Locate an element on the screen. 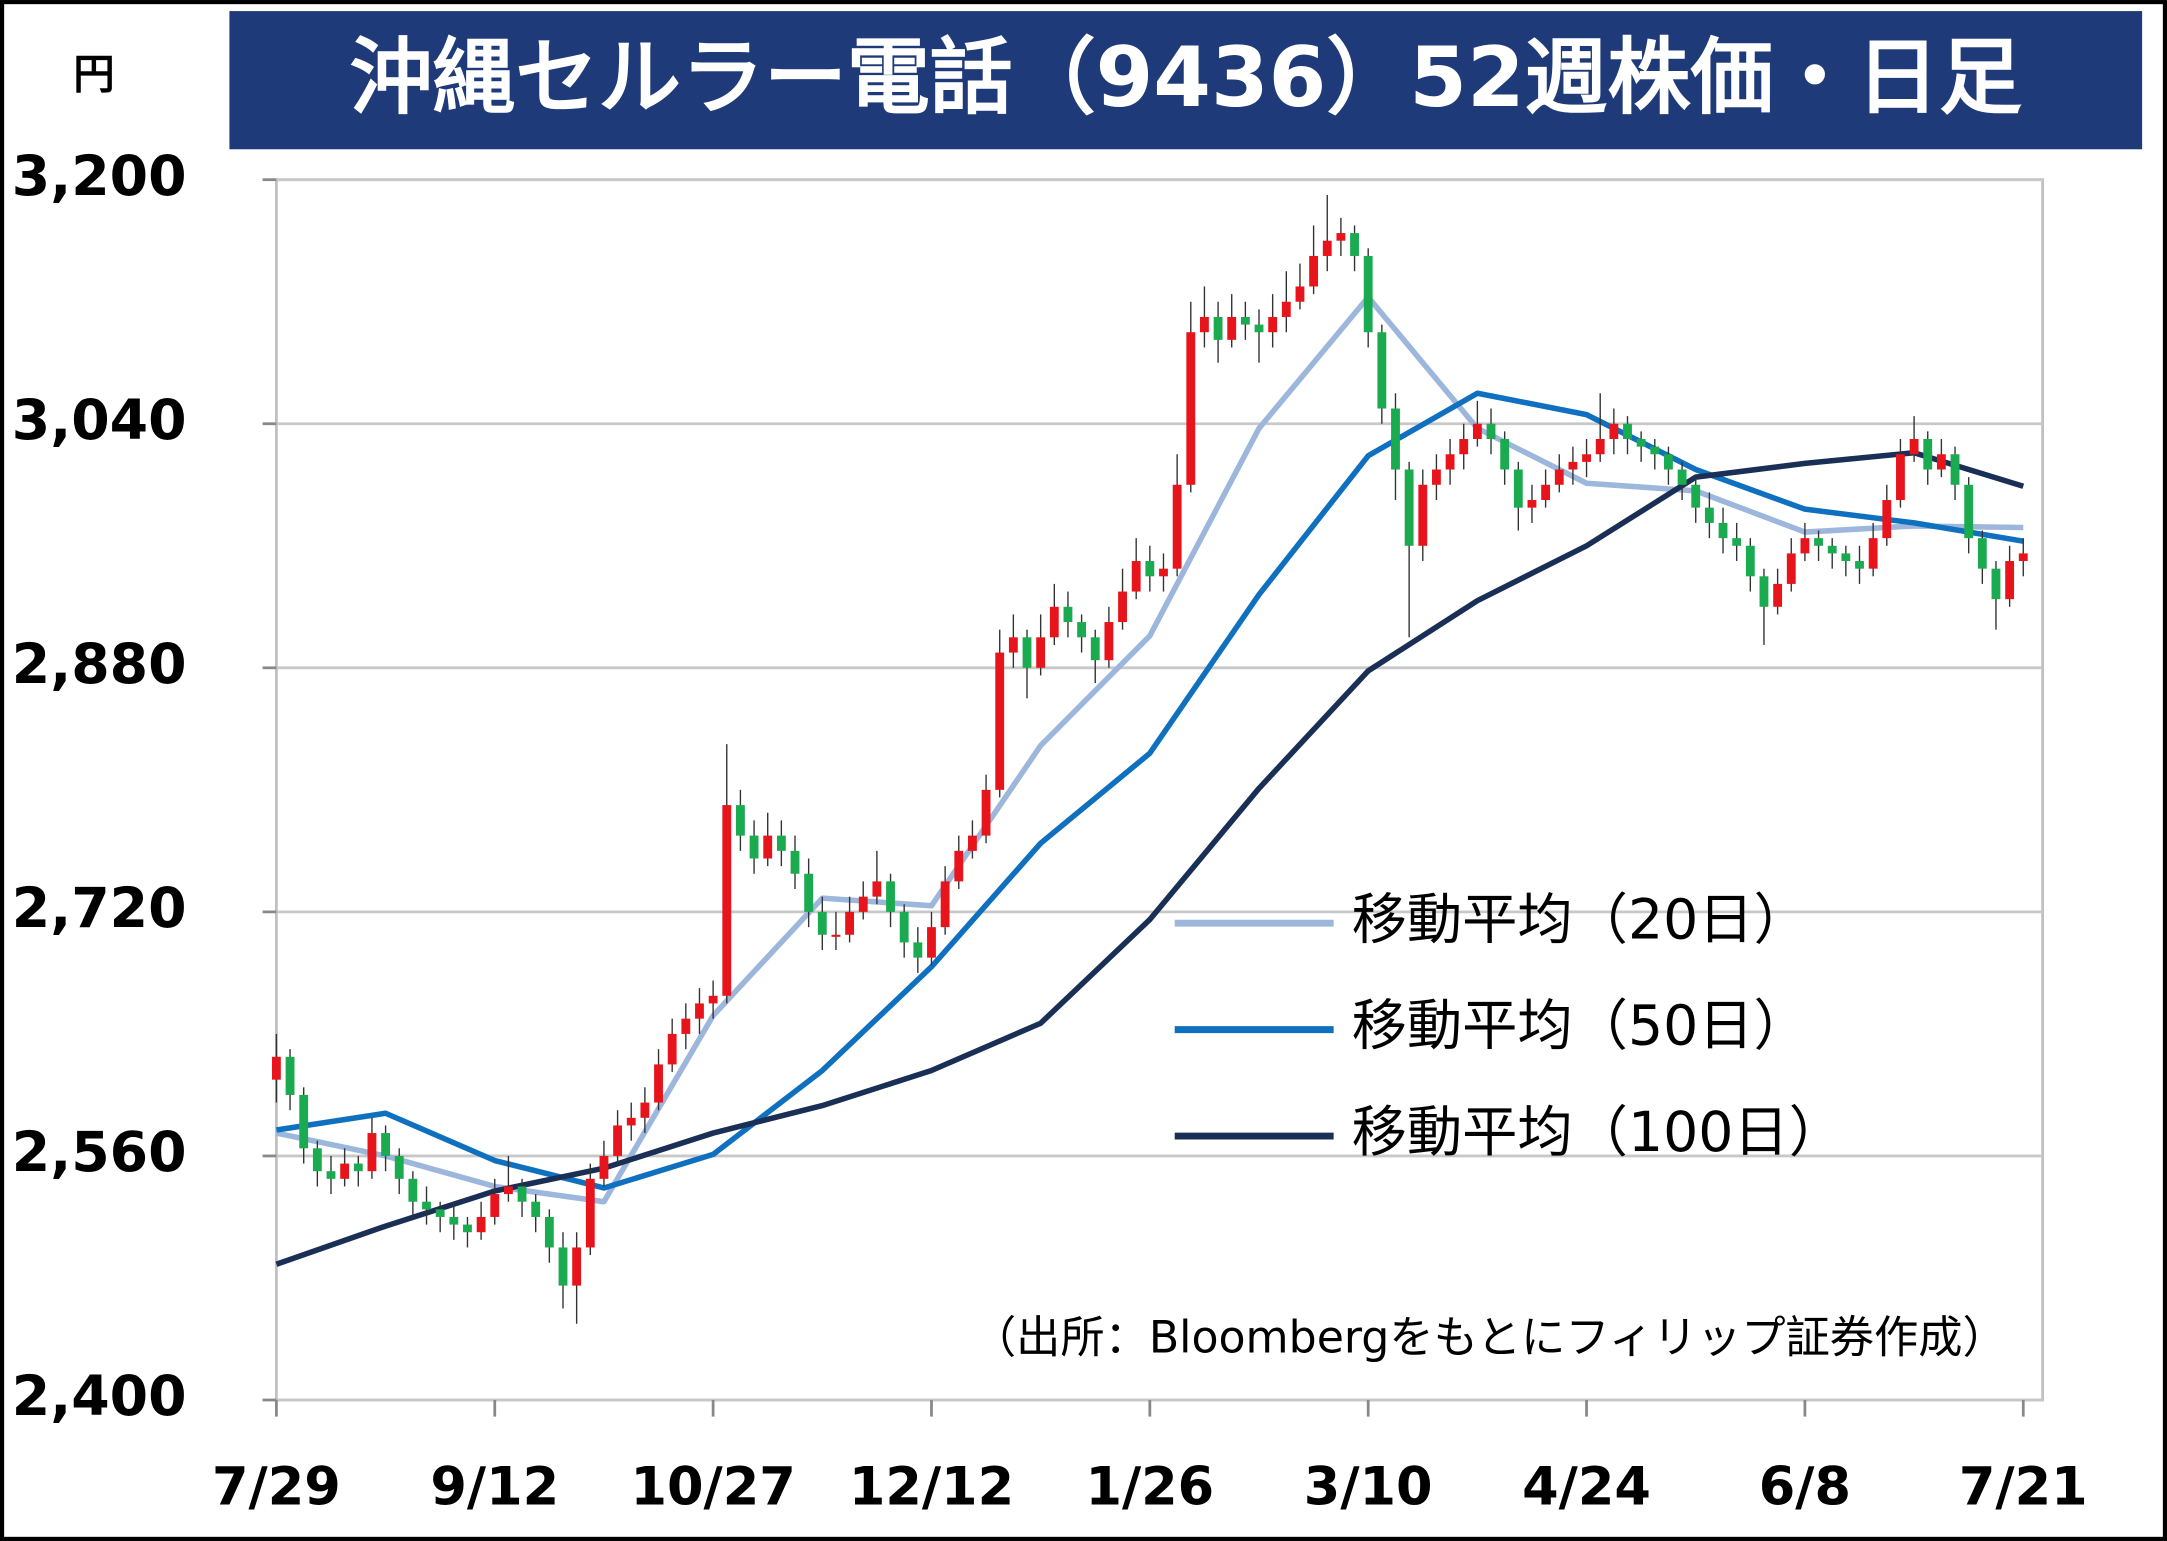 This screenshot has width=2167, height=1541. y-tick-label: 2,720 is located at coordinates (99, 909).